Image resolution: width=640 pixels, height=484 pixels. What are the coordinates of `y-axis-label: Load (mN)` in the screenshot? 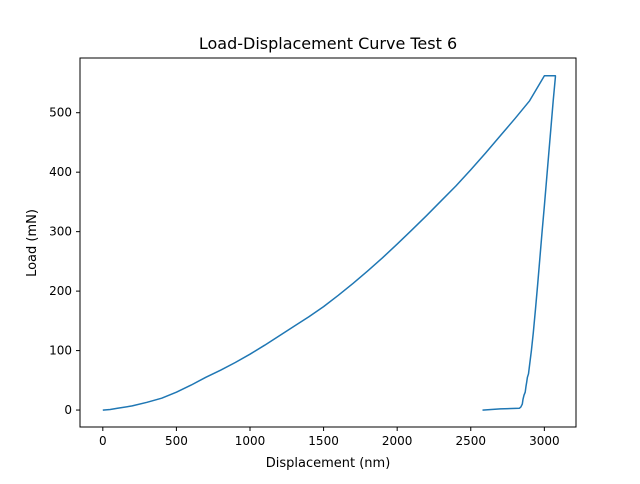 It's located at (32, 243).